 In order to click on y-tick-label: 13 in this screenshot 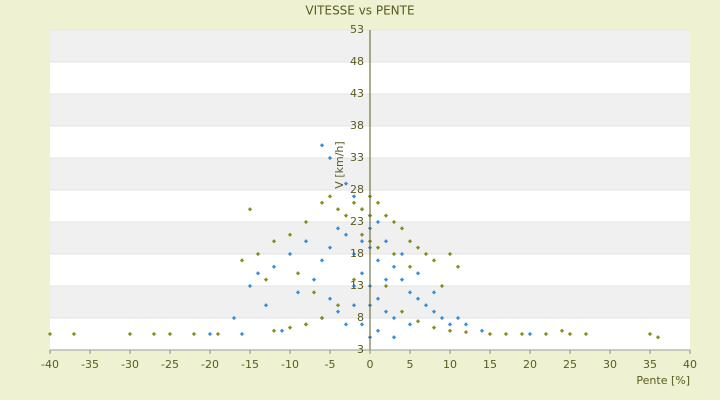, I will do `click(357, 285)`.